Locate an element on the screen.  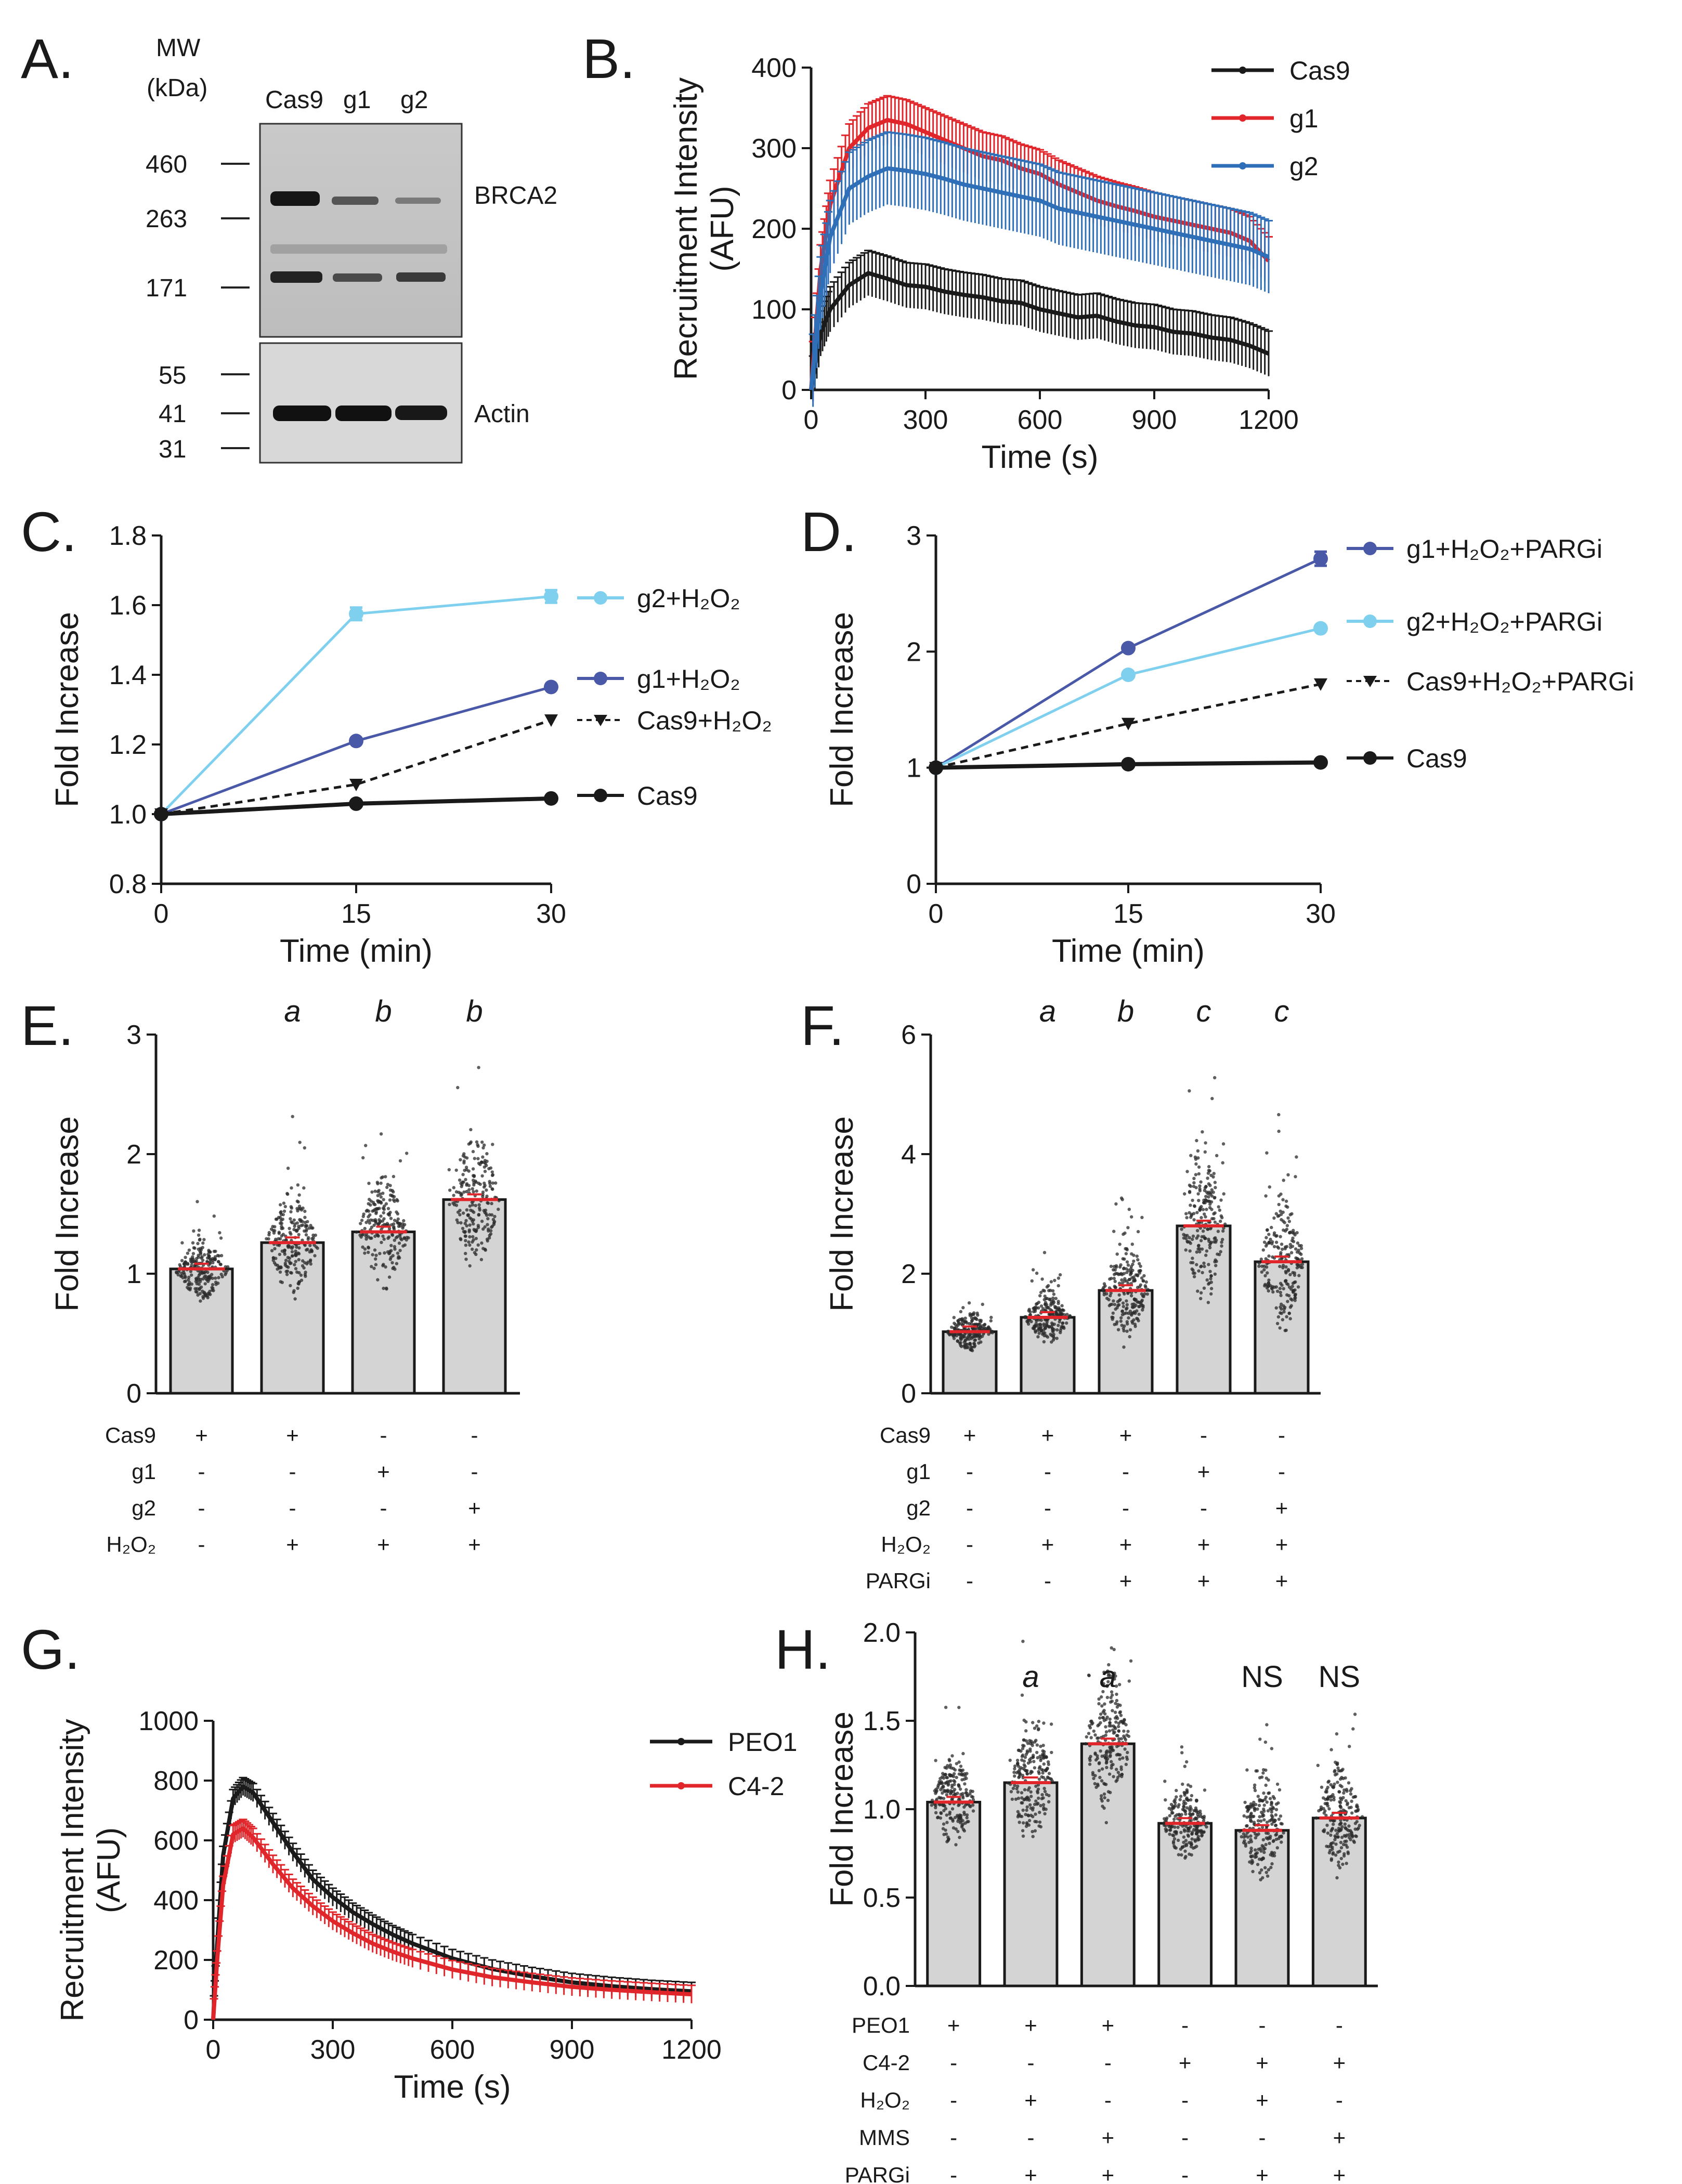
significance-label-2: a is located at coordinates (292, 1012).